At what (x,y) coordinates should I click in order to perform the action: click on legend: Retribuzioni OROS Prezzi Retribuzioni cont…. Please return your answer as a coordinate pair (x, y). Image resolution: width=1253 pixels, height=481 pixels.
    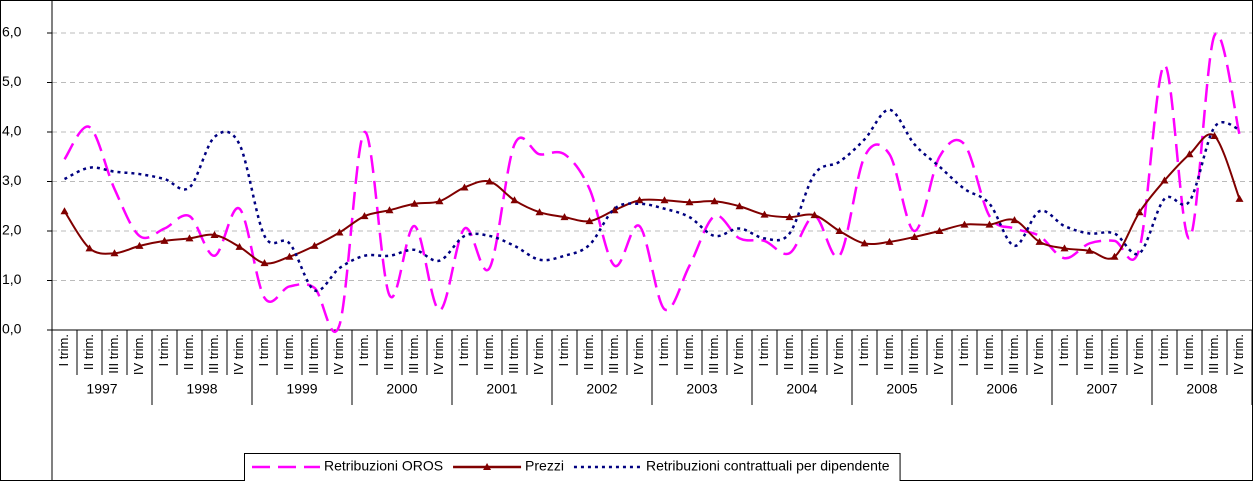
    Looking at the image, I should click on (572, 467).